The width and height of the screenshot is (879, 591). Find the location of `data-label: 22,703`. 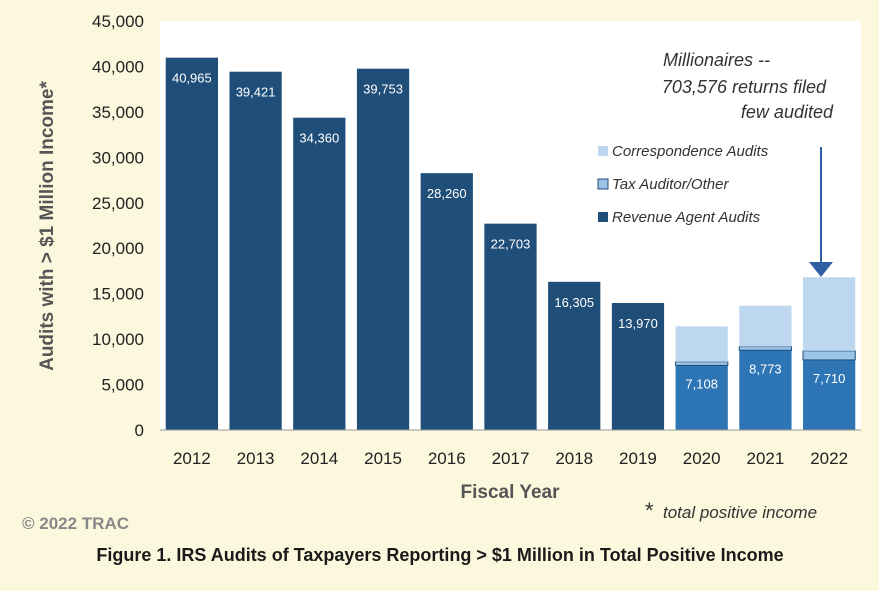

data-label: 22,703 is located at coordinates (511, 244).